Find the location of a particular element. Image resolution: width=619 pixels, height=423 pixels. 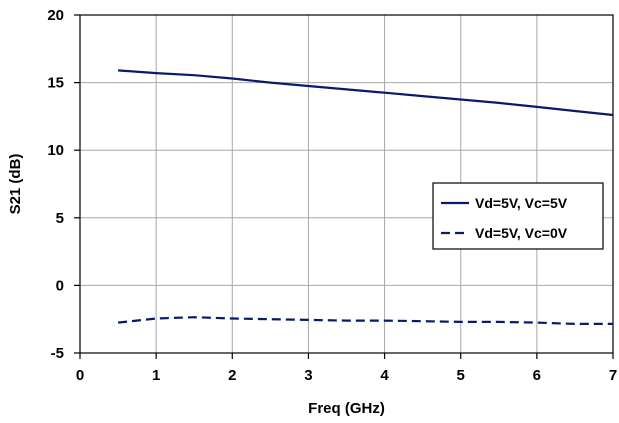

y-tick-label-5: 20 is located at coordinates (55, 15).